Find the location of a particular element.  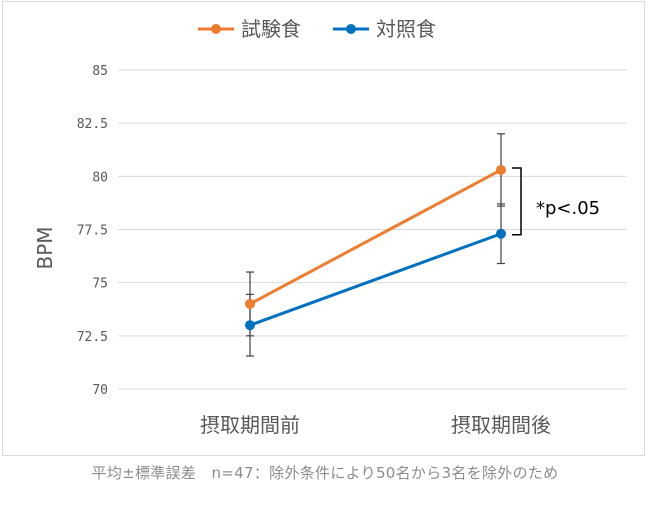

bracket is located at coordinates (517, 201).